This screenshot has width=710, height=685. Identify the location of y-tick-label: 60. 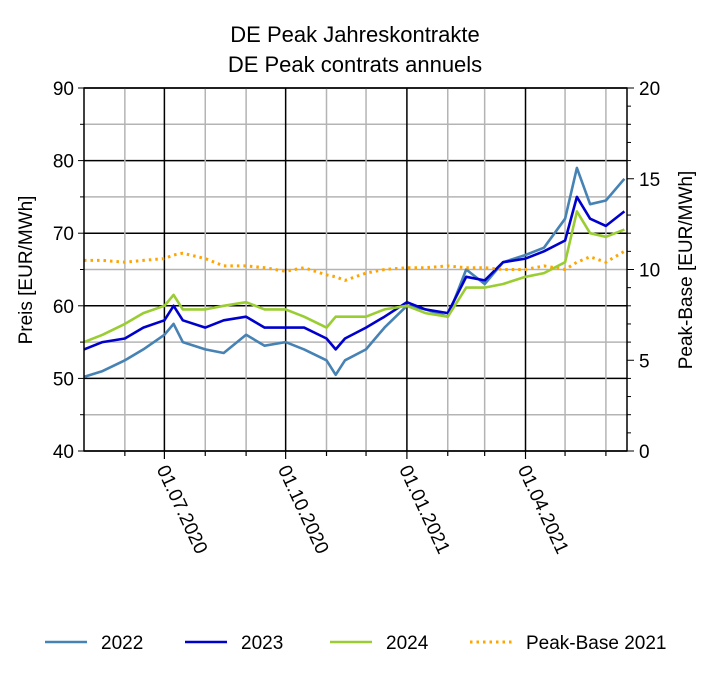
(63, 307).